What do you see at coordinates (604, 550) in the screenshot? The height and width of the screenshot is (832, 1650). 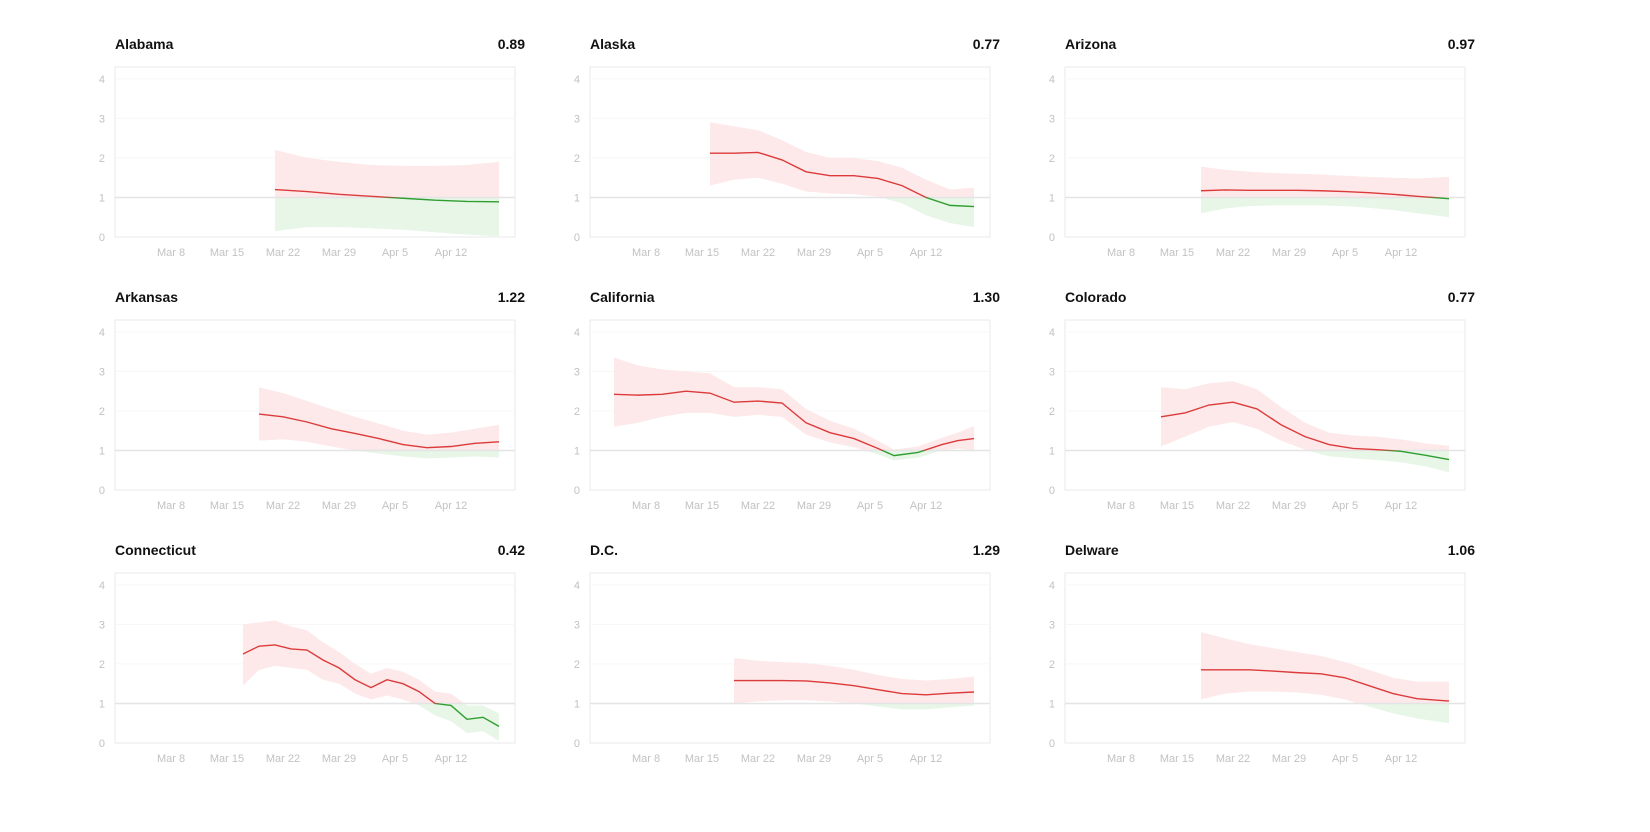 I see `chart-title: D.C.` at bounding box center [604, 550].